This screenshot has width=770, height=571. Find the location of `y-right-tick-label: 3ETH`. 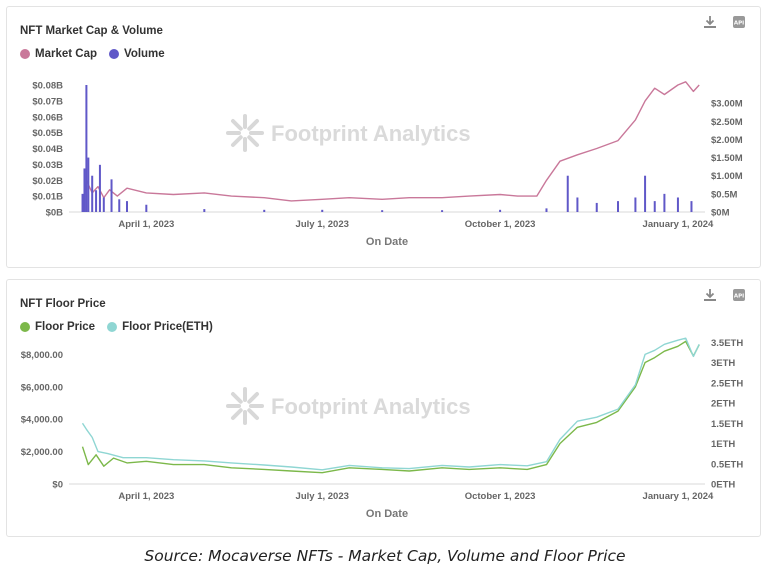

y-right-tick-label: 3ETH is located at coordinates (723, 363).